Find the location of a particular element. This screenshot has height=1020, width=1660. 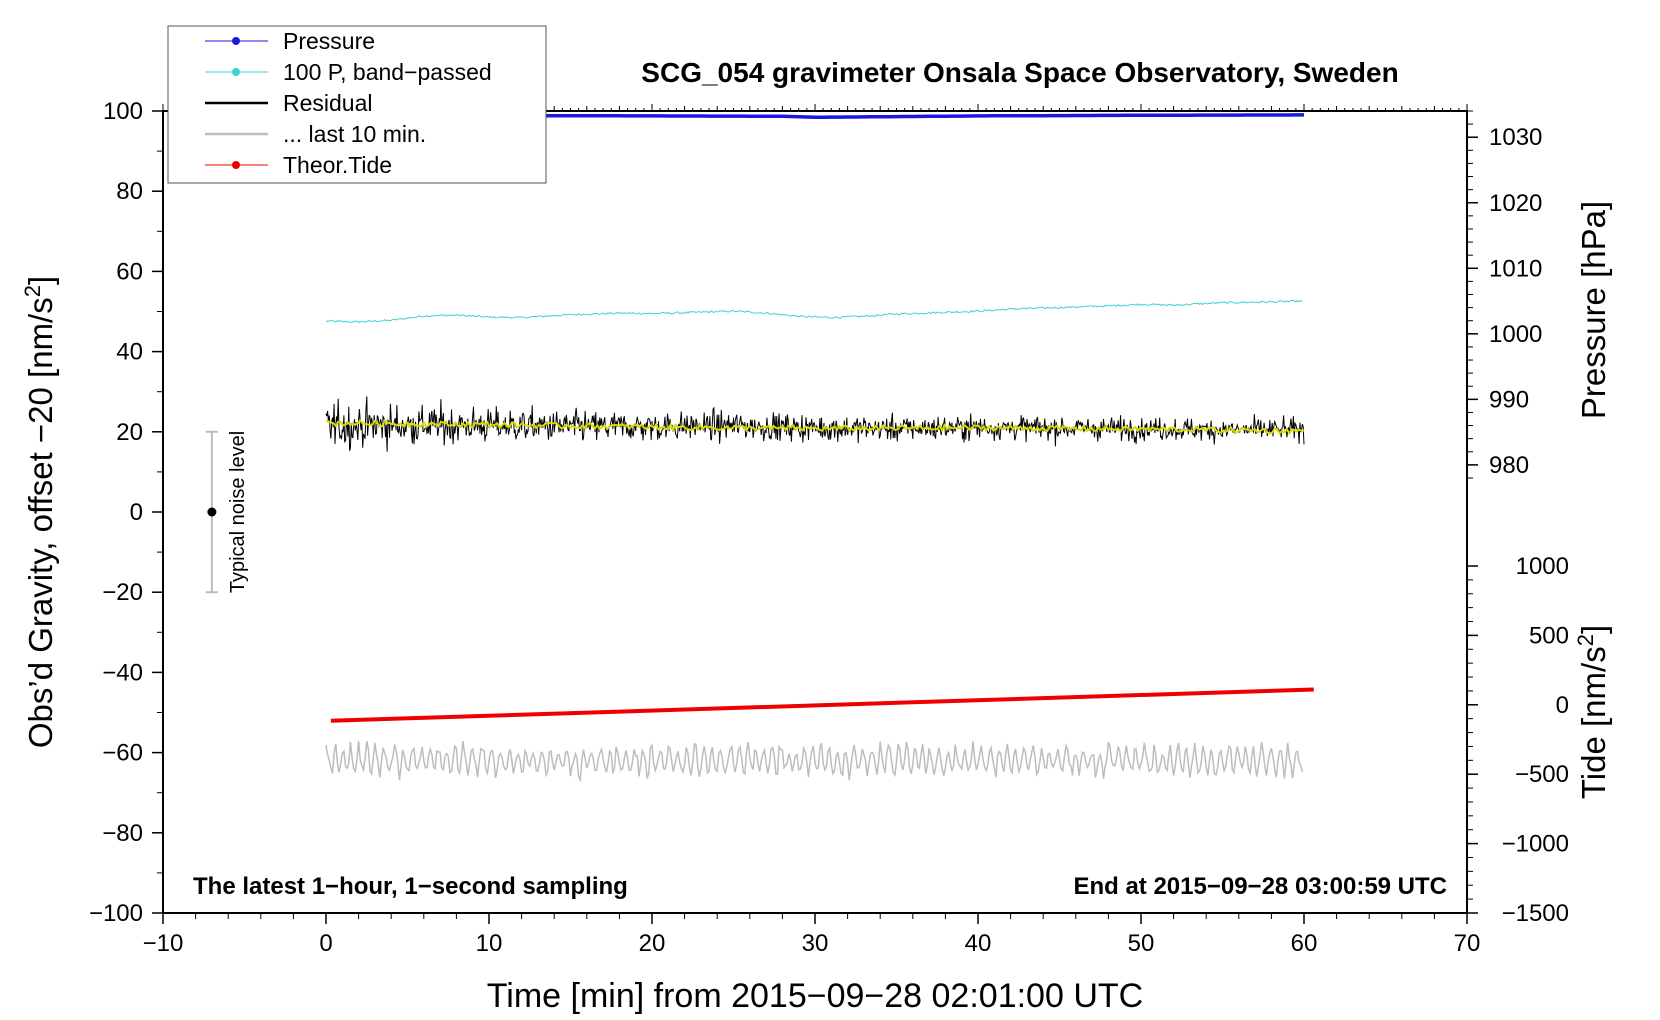

noise-center-point is located at coordinates (212, 512).